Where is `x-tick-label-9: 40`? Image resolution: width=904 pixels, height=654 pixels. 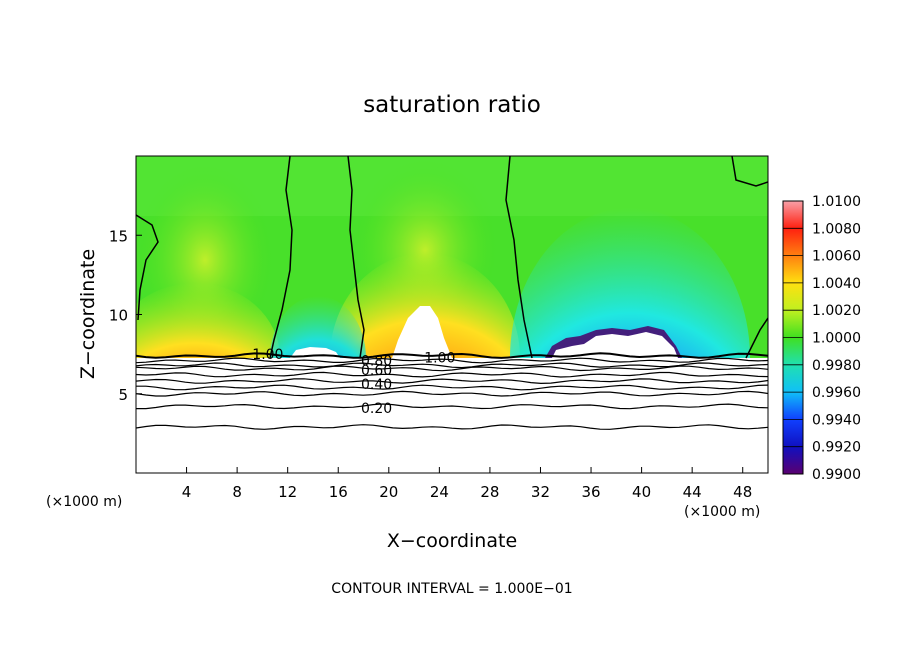 x-tick-label-9: 40 is located at coordinates (641, 492).